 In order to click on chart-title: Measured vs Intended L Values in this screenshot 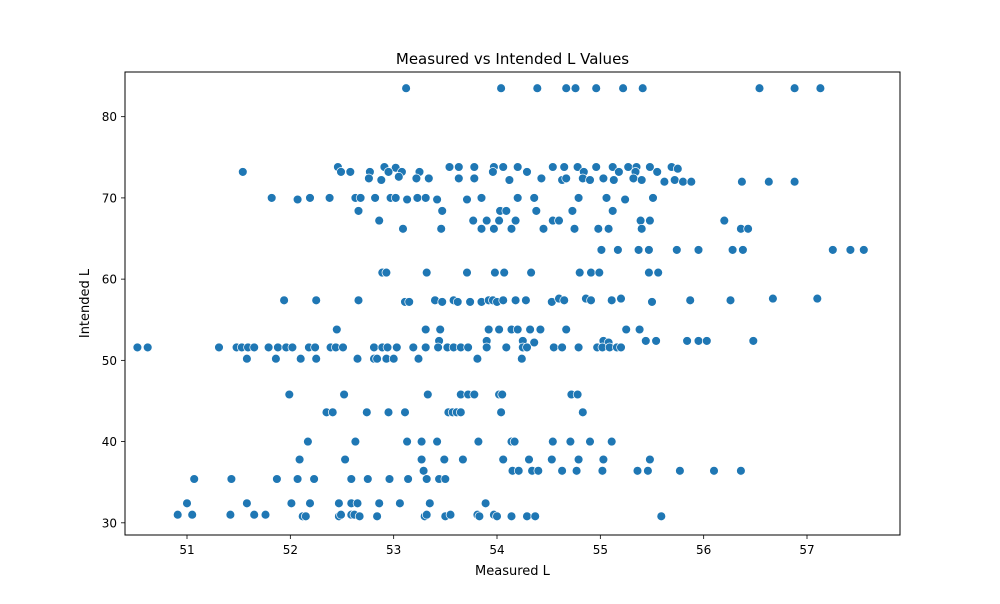, I will do `click(512, 59)`.